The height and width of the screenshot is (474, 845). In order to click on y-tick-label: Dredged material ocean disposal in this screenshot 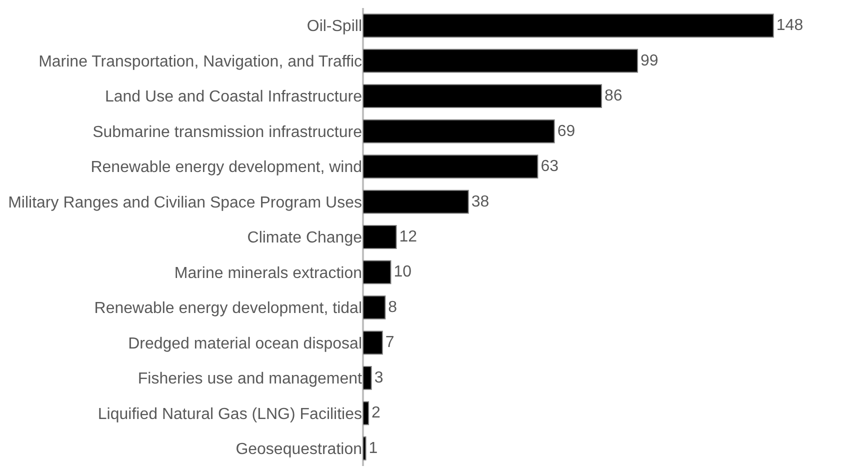, I will do `click(245, 343)`.